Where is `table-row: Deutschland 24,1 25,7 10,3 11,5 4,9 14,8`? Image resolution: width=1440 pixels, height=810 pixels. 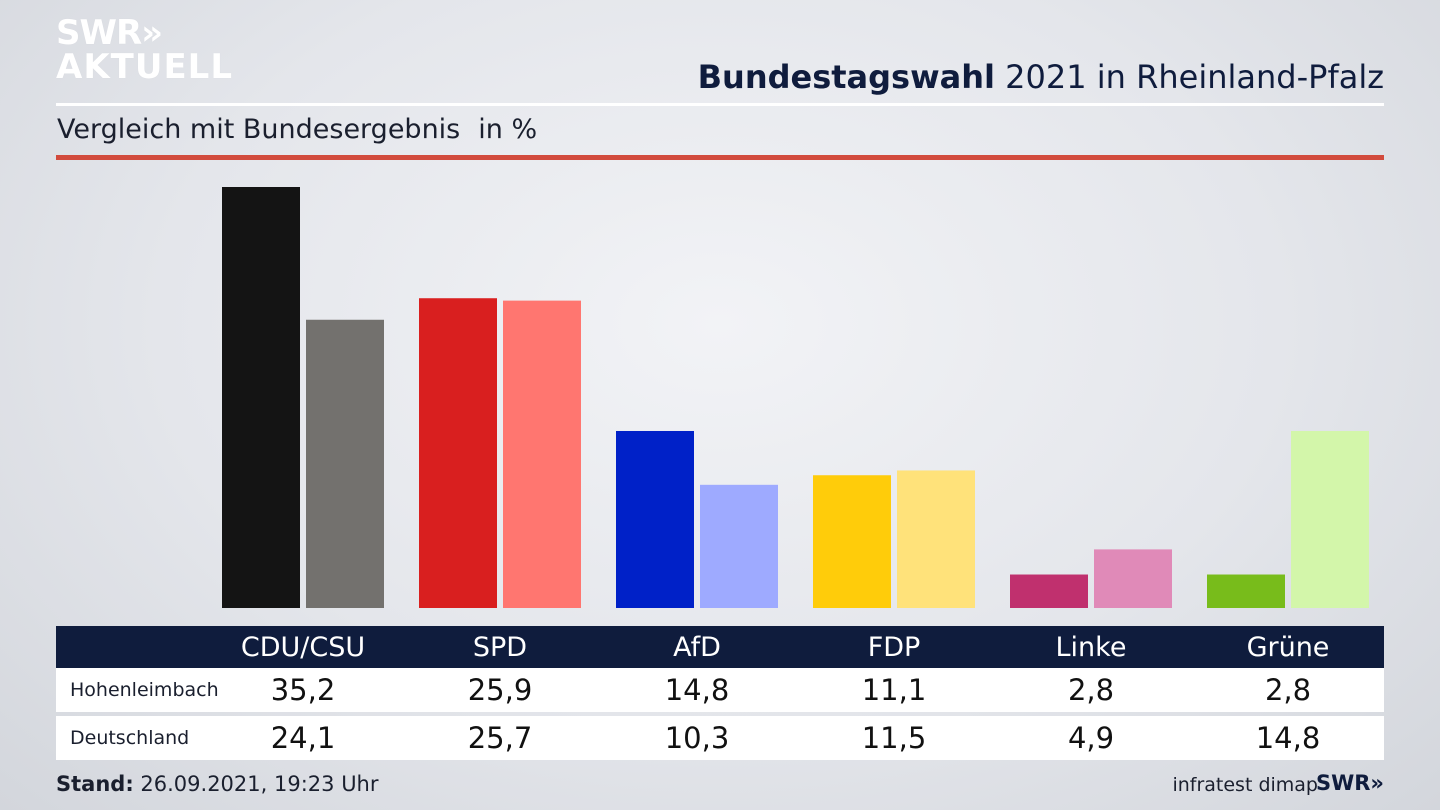 table-row: Deutschland 24,1 25,7 10,3 11,5 4,9 14,8 is located at coordinates (720, 738).